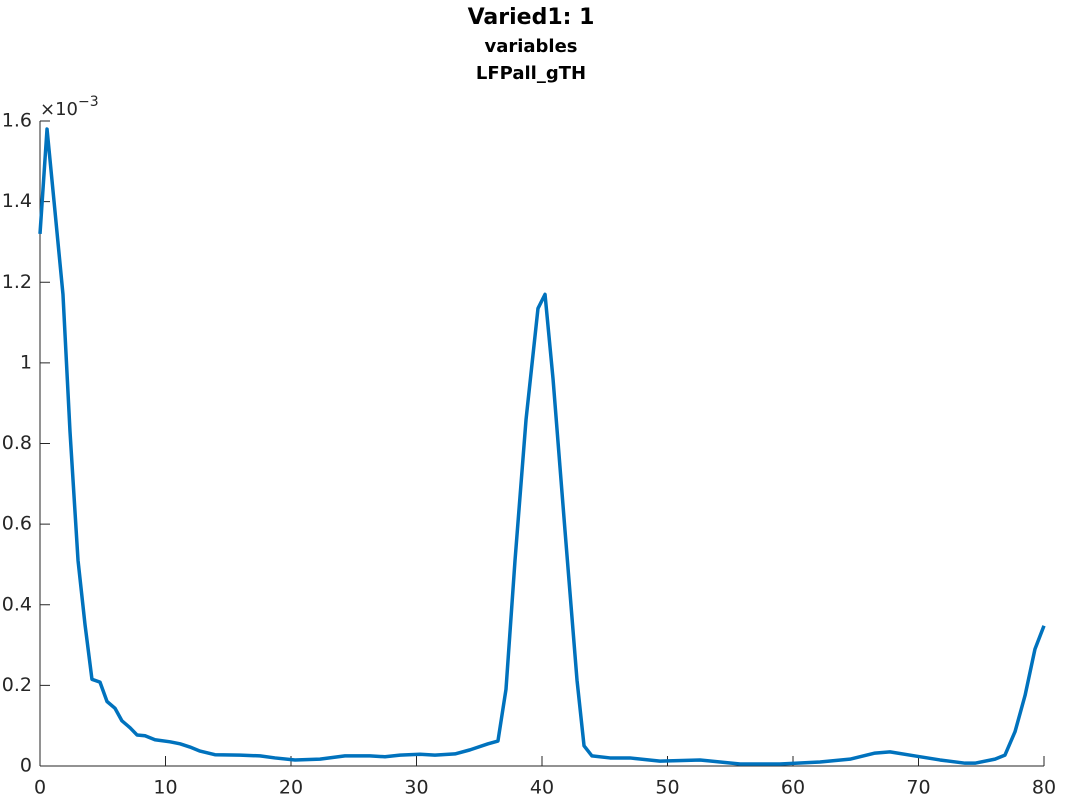 The width and height of the screenshot is (1067, 800). I want to click on y-tick-label: 0.6, so click(17, 524).